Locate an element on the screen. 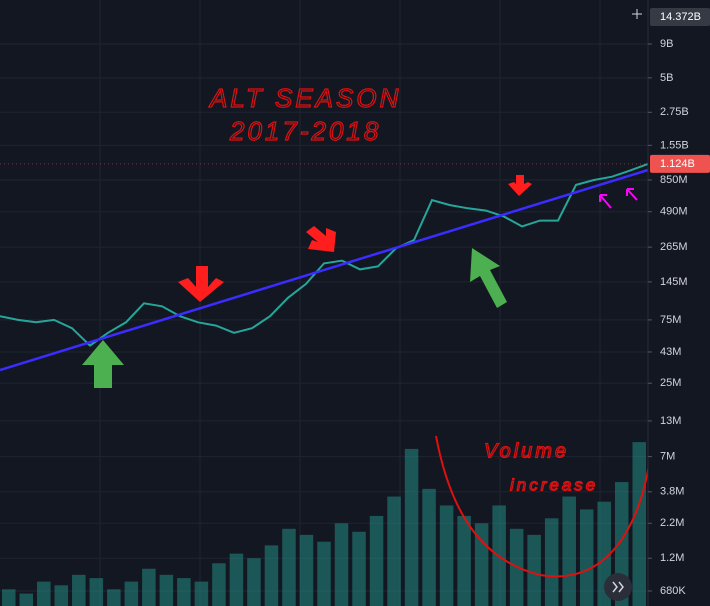 This screenshot has width=710, height=606. y-tick-label: 490M is located at coordinates (674, 212).